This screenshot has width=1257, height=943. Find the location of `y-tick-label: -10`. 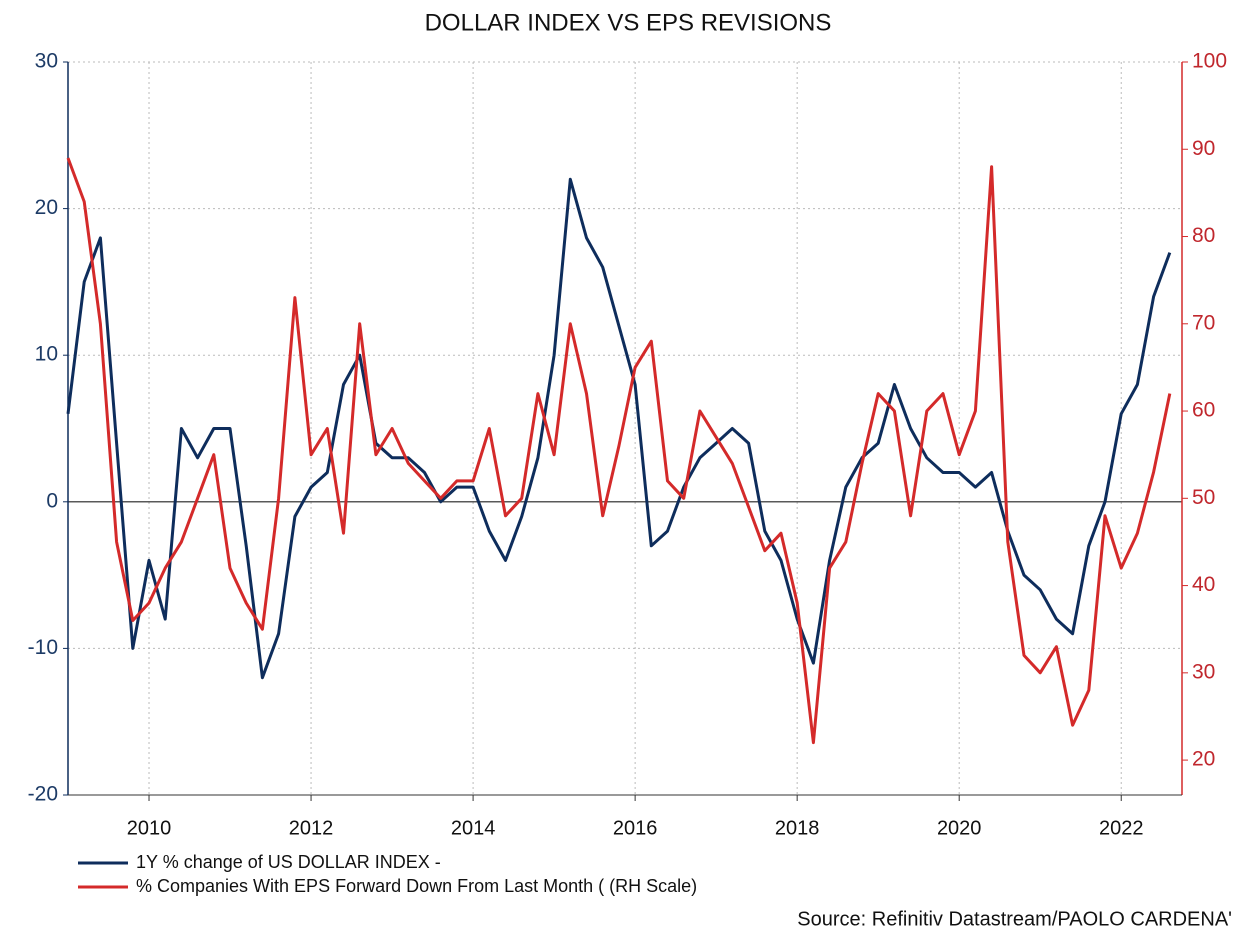

y-tick-label: -10 is located at coordinates (43, 647).